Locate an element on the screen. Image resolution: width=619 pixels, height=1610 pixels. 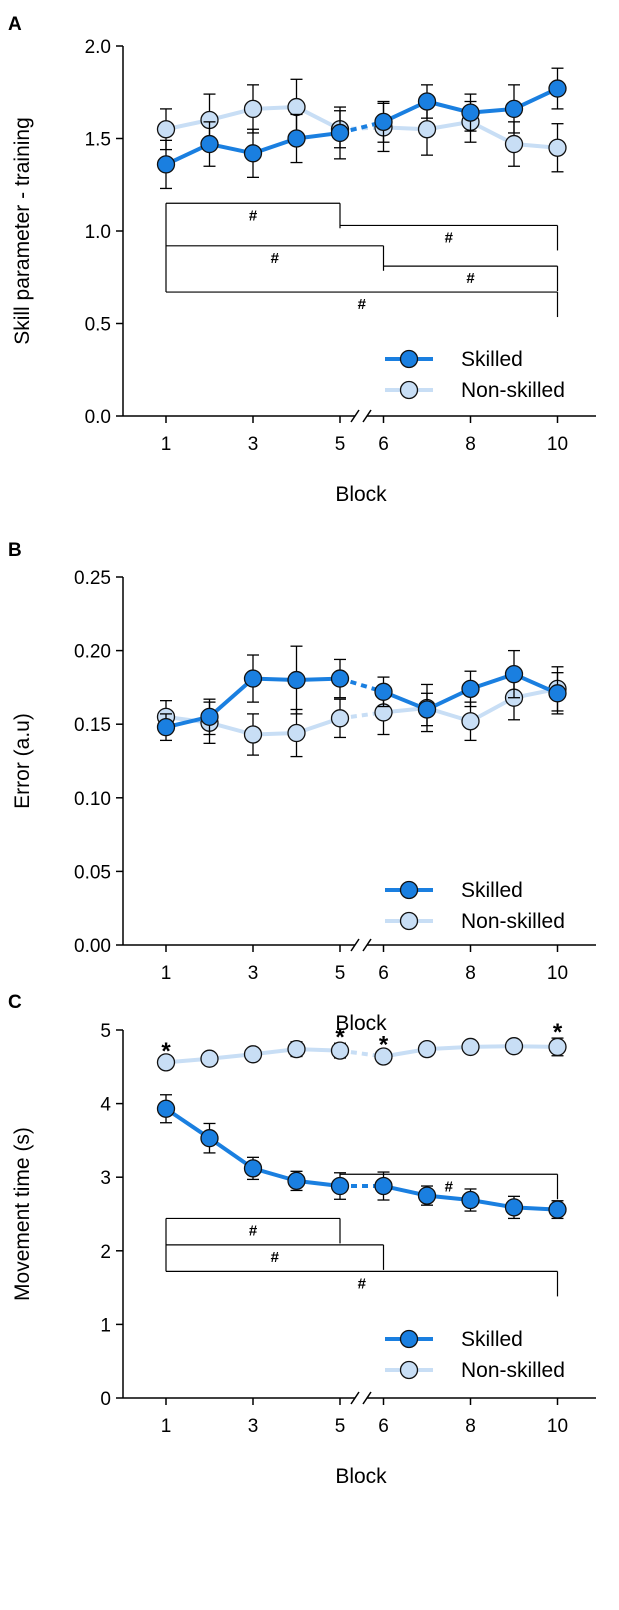
y-tick-label: 0.5 is located at coordinates (98, 325).